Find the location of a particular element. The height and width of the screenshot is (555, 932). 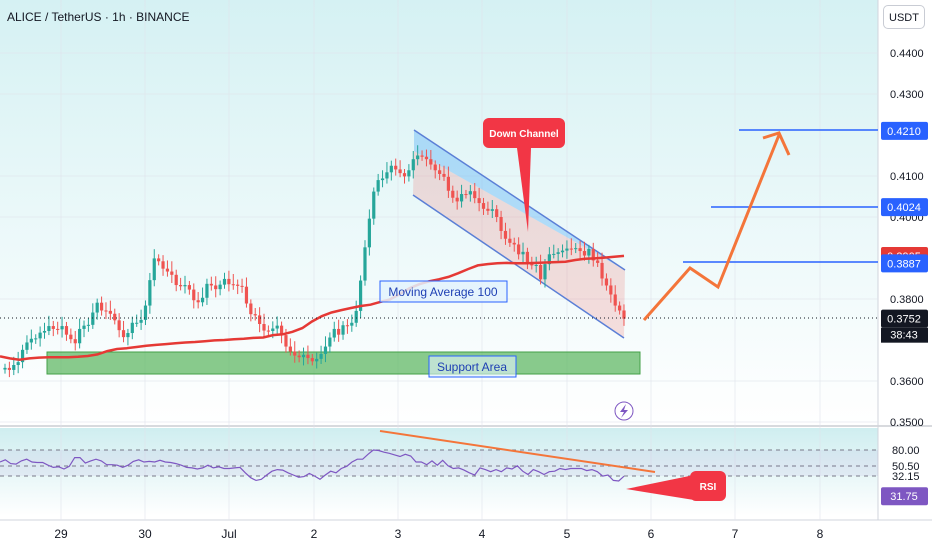

countdown-text: 38:43 is located at coordinates (904, 336).